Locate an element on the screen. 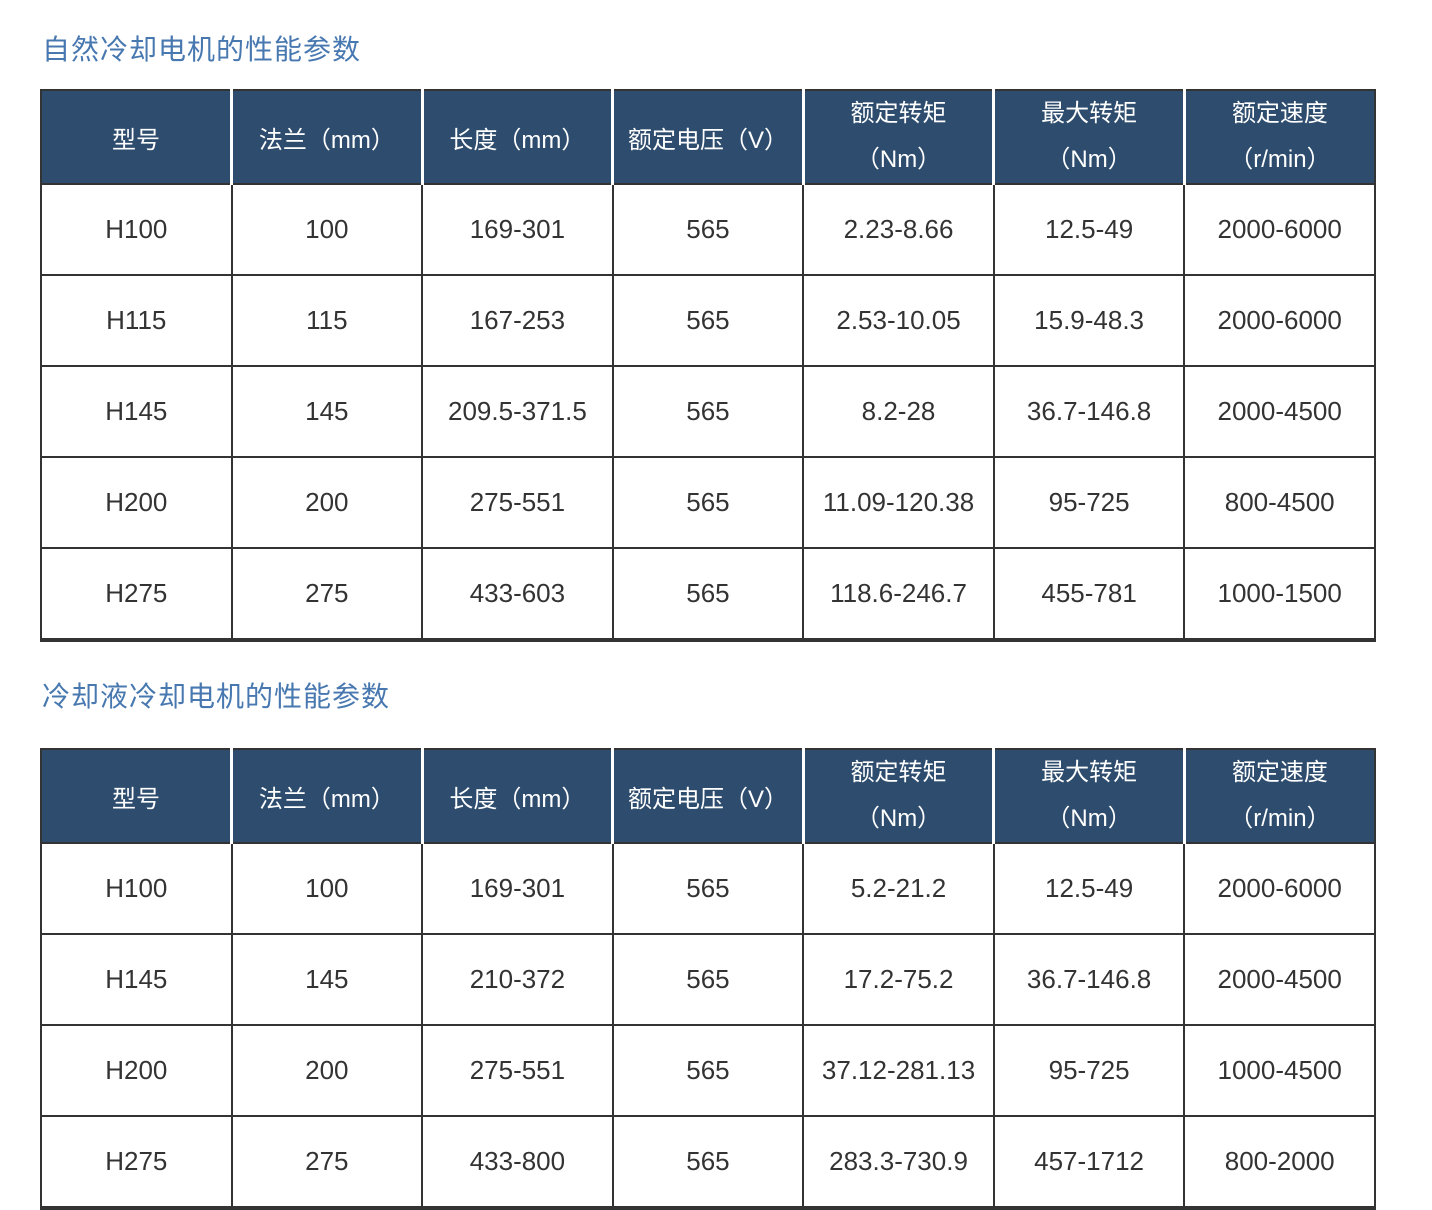 The image size is (1432, 1210). cell-length: 167-253 is located at coordinates (517, 320).